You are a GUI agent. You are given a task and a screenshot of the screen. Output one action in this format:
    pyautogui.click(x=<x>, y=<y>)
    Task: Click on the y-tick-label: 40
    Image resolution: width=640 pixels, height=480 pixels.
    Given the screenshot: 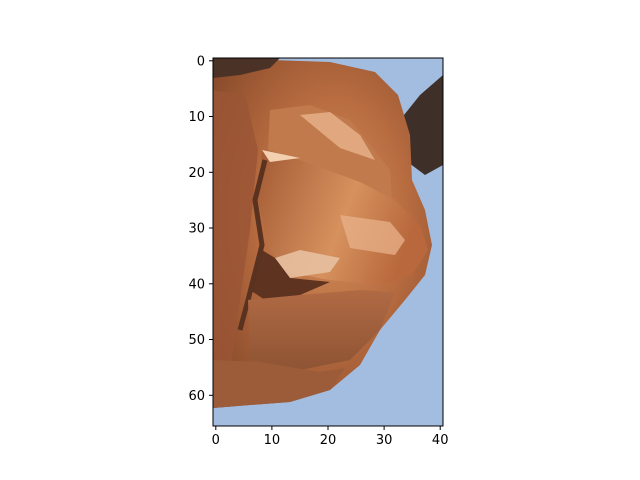 What is the action you would take?
    pyautogui.click(x=196, y=284)
    